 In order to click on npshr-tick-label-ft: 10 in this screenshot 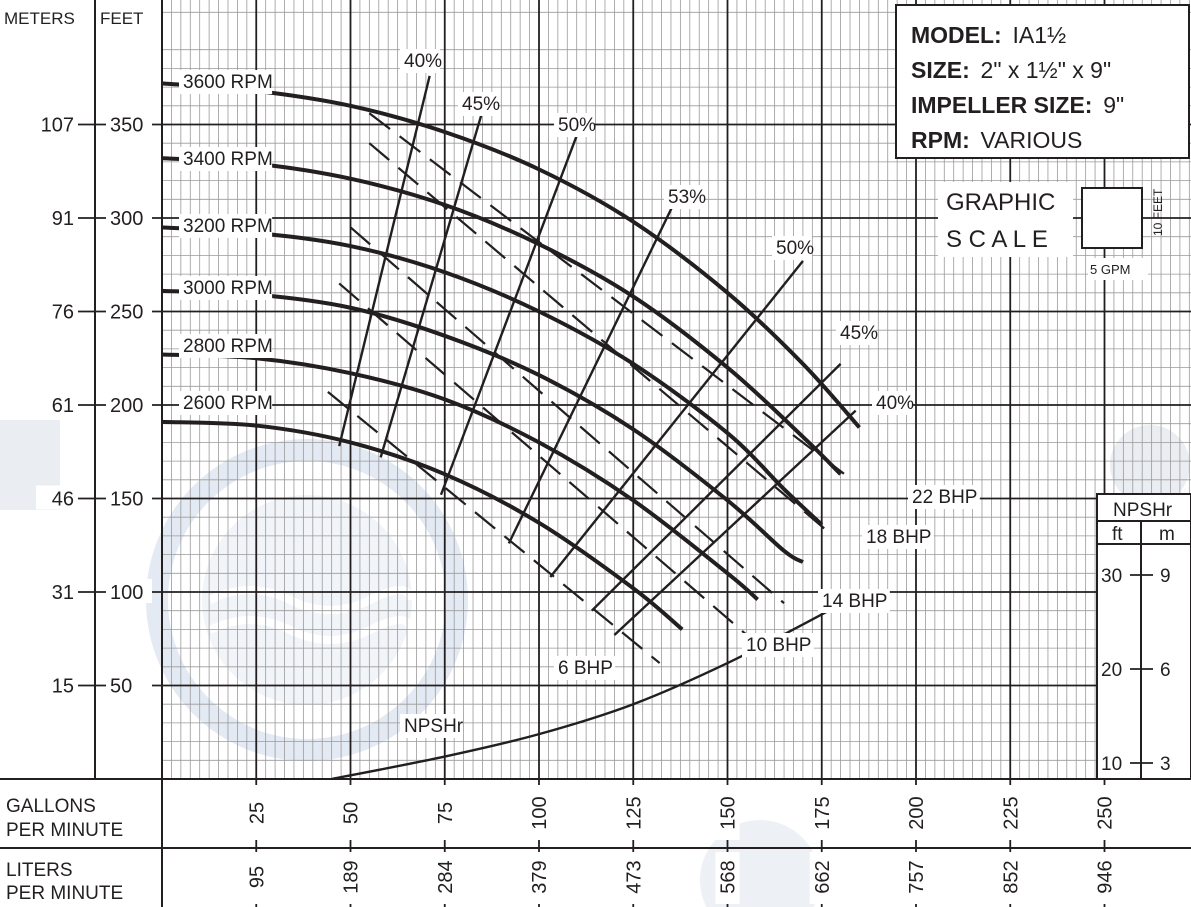, I will do `click(1111, 764)`.